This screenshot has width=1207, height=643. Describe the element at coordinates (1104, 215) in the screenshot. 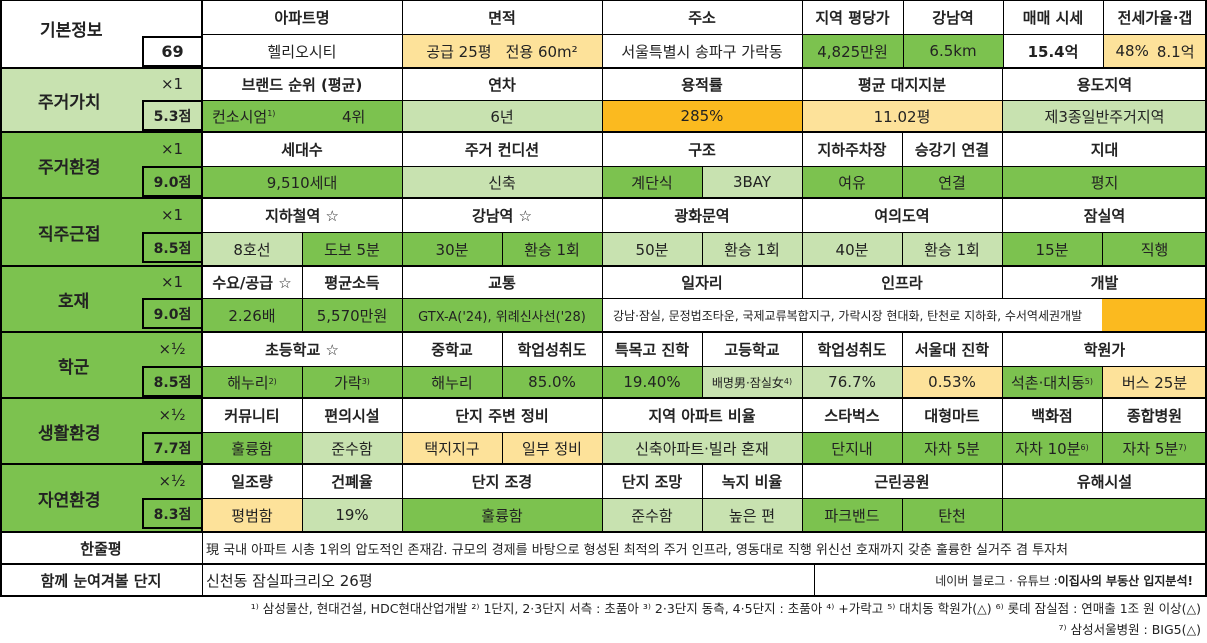

I see `header-jamsil: 잠실역` at that location.